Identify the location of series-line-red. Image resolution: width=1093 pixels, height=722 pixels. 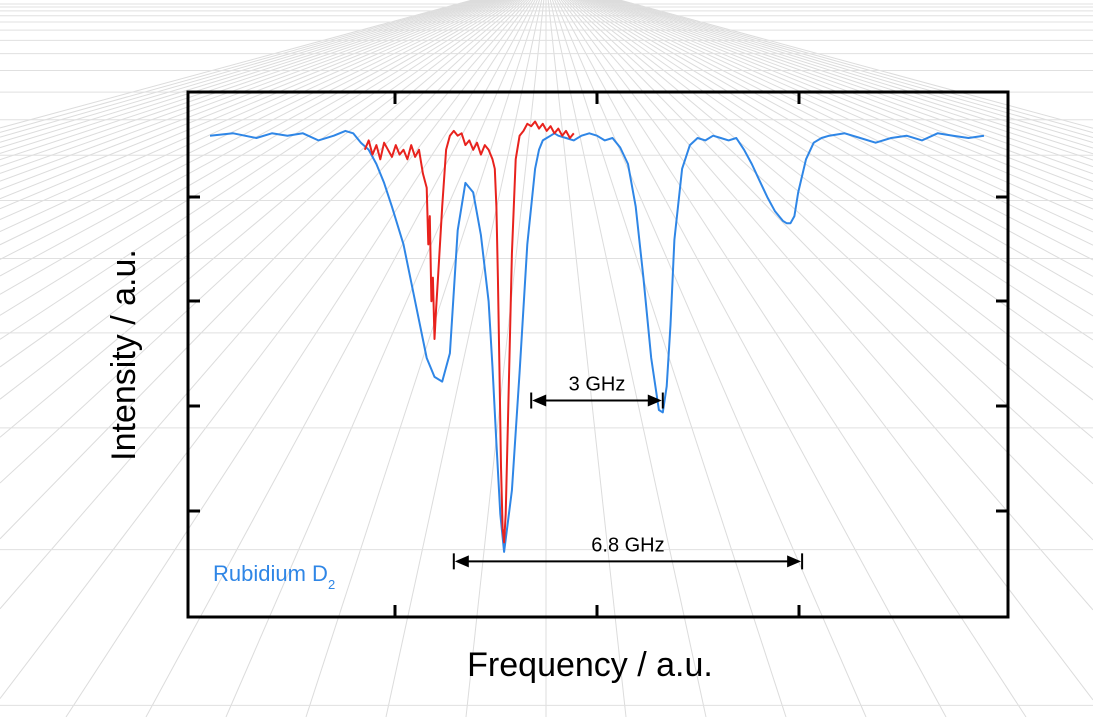
(469, 332).